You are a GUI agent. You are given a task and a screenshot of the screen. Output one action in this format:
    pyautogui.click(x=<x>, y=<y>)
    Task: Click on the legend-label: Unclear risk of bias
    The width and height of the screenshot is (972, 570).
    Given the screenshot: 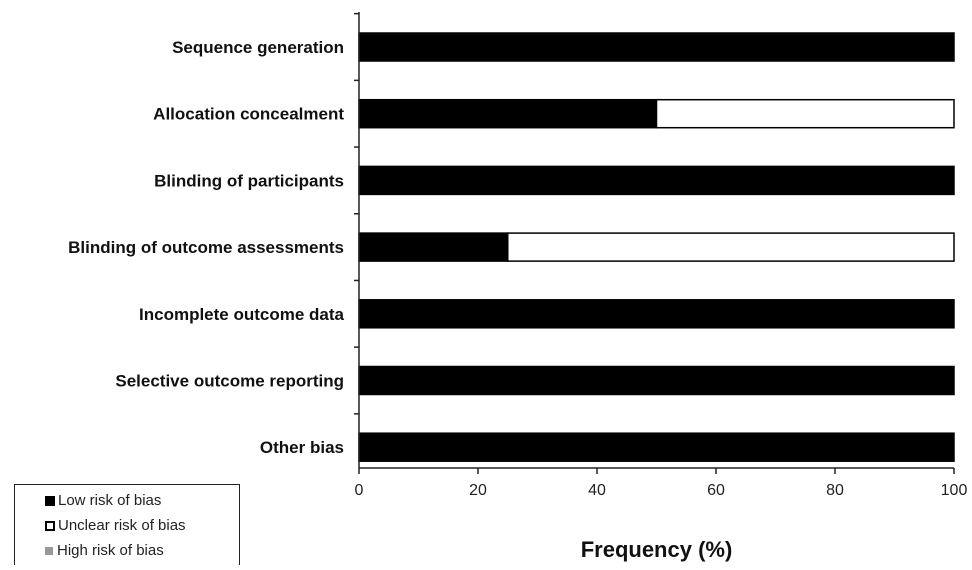 What is the action you would take?
    pyautogui.click(x=122, y=525)
    